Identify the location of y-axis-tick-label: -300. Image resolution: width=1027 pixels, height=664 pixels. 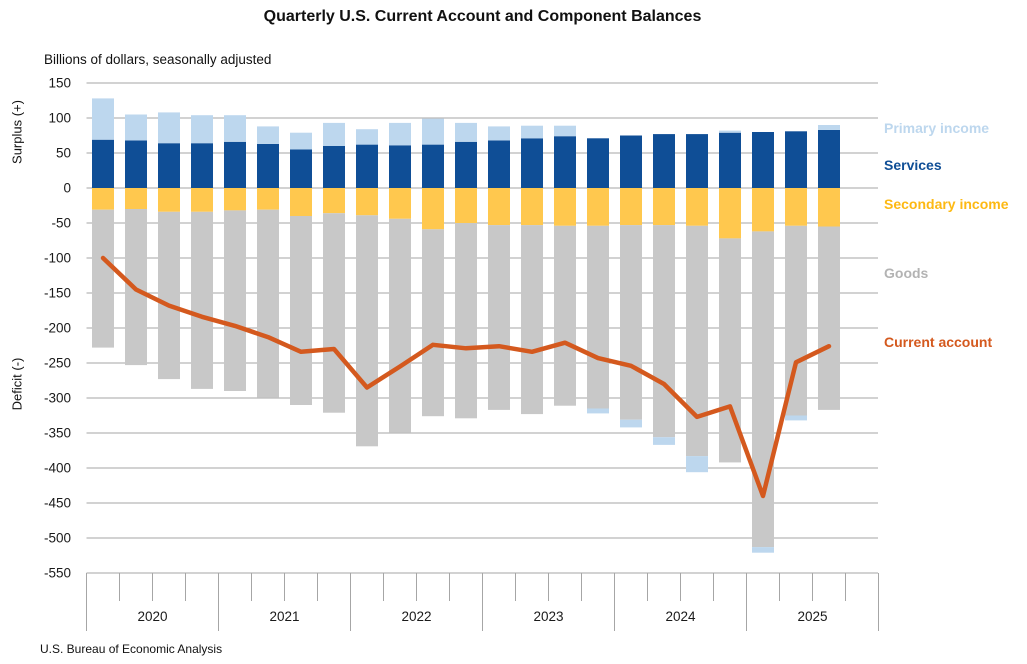
(57, 398).